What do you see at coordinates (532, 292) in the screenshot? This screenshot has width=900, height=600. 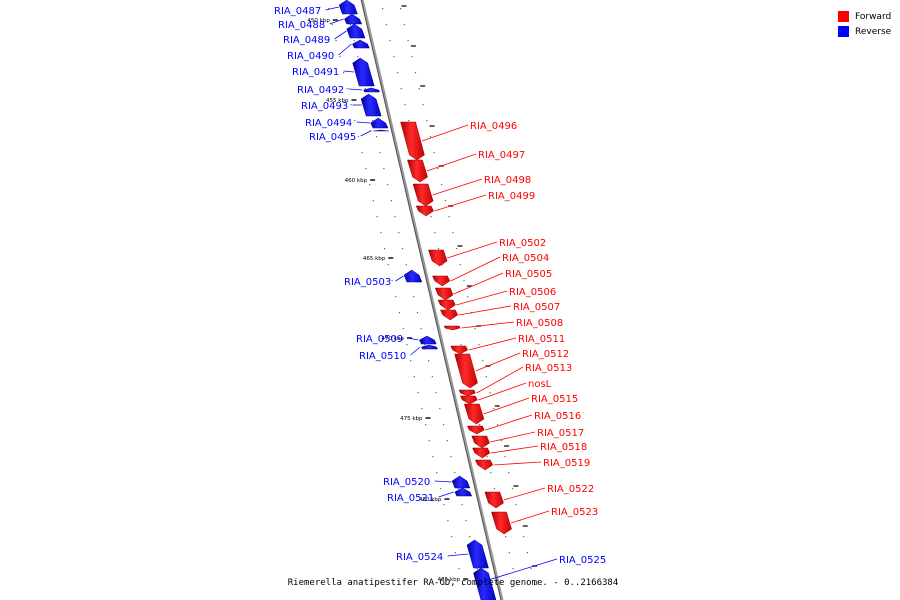 I see `gene-label-RIA_0506: RIA_0506` at bounding box center [532, 292].